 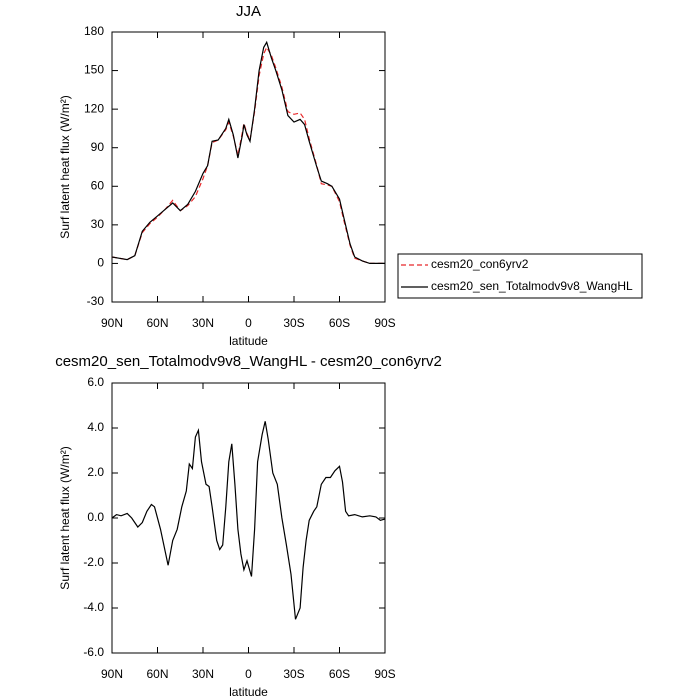 I want to click on y-tick-label: 90, so click(x=98, y=147).